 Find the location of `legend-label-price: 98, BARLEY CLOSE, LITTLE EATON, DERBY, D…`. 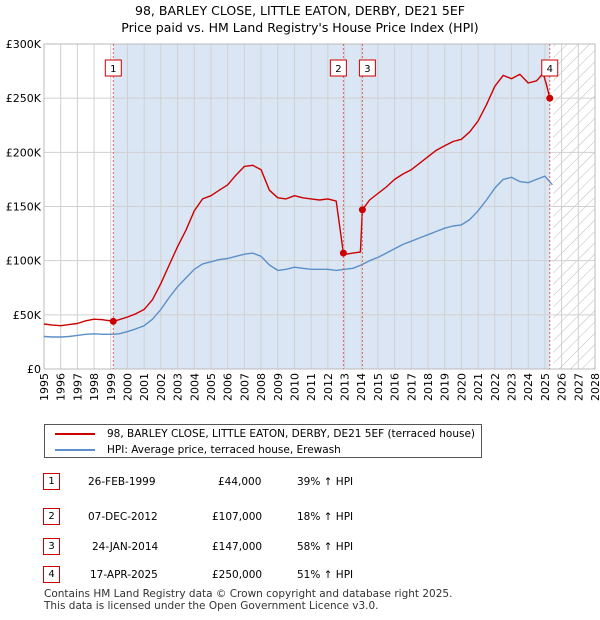

legend-label-price: 98, BARLEY CLOSE, LITTLE EATON, DERBY, D… is located at coordinates (291, 434).